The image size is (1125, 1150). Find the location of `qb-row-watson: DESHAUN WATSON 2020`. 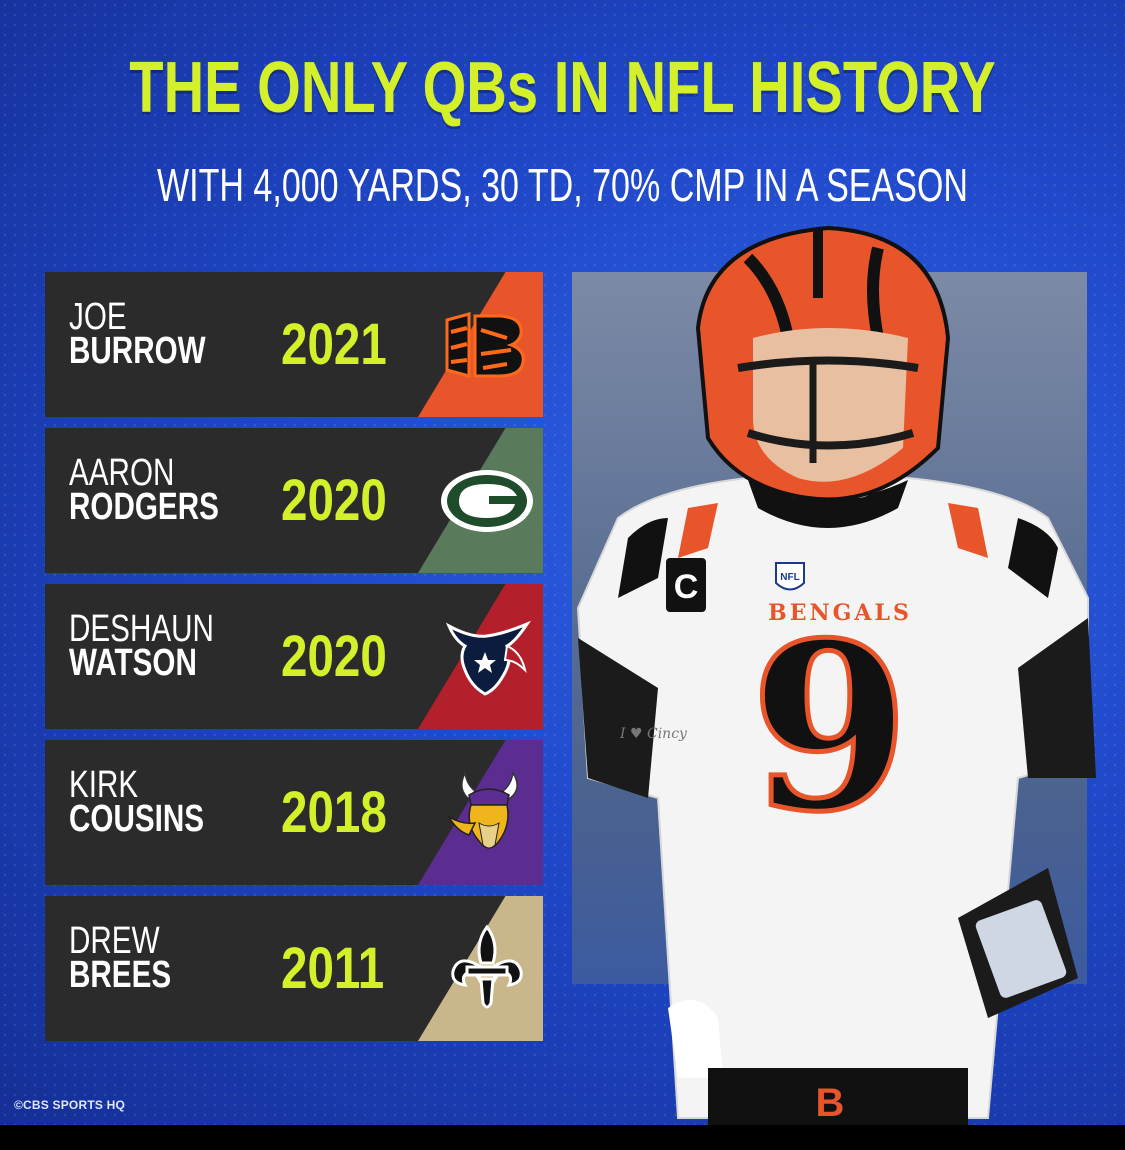

qb-row-watson: DESHAUN WATSON 2020 is located at coordinates (294, 656).